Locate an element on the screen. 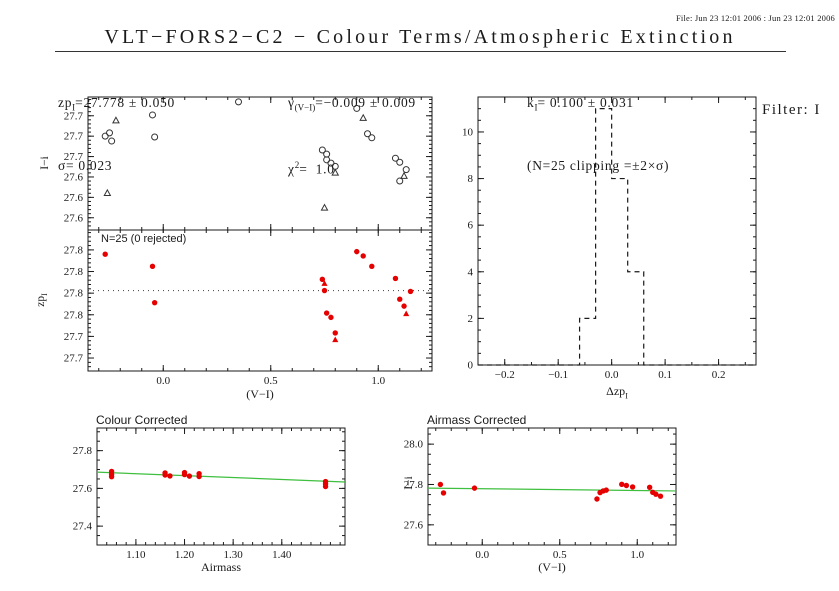 This screenshot has height=591, width=839. ylabel-corrected-mag: I−i is located at coordinates (409, 483).